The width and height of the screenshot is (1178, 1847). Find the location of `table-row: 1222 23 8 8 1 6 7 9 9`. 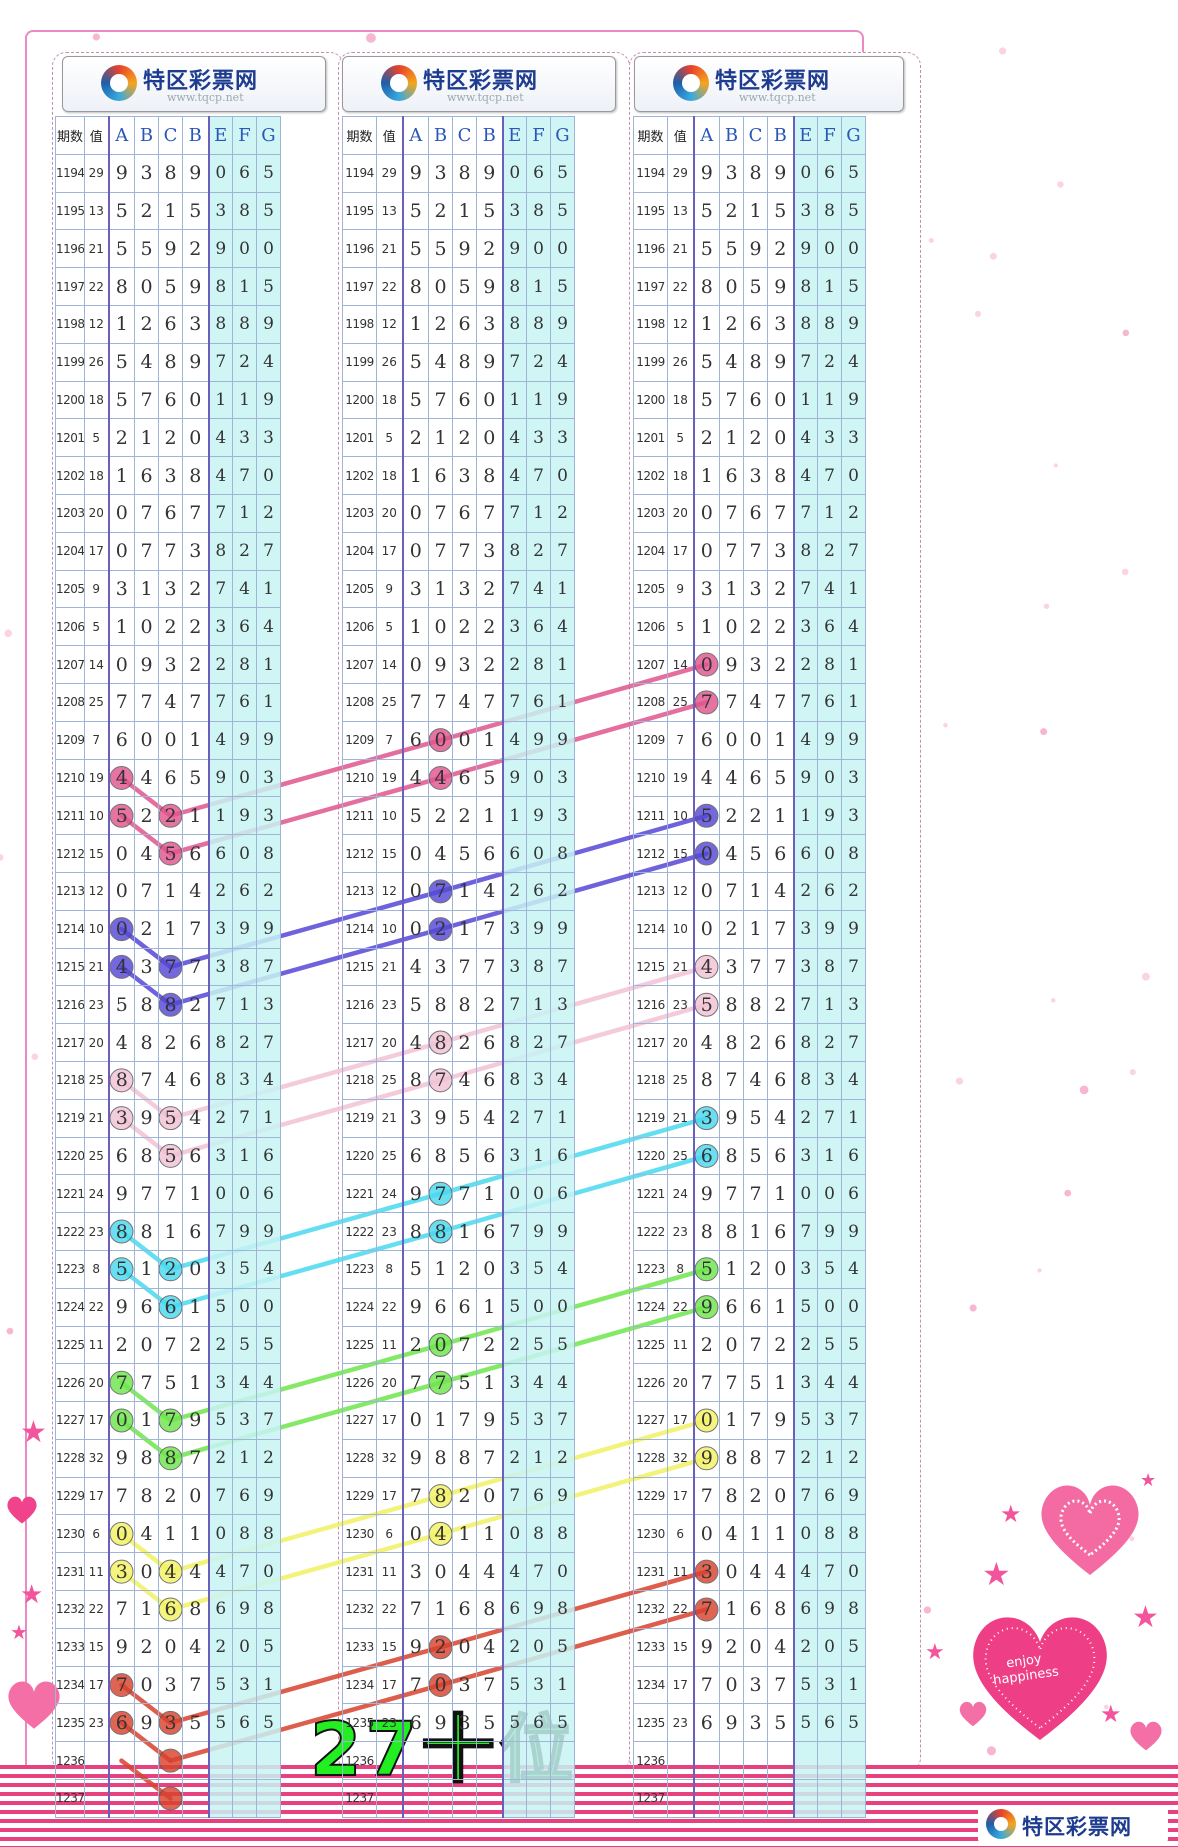

table-row: 1222 23 8 8 1 6 7 9 9 is located at coordinates (749, 1231).